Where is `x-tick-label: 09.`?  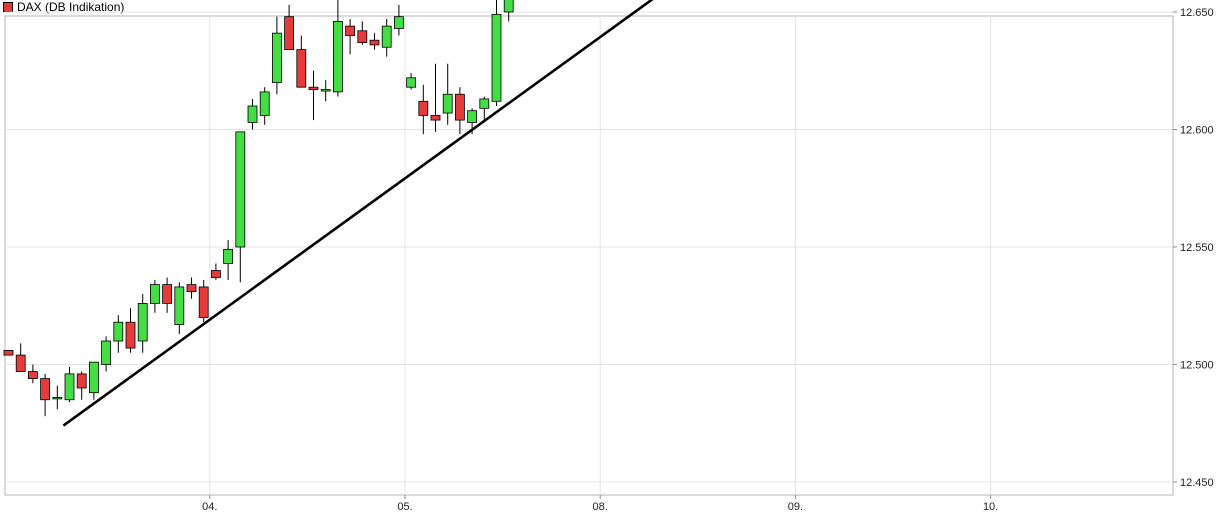
x-tick-label: 09. is located at coordinates (795, 507).